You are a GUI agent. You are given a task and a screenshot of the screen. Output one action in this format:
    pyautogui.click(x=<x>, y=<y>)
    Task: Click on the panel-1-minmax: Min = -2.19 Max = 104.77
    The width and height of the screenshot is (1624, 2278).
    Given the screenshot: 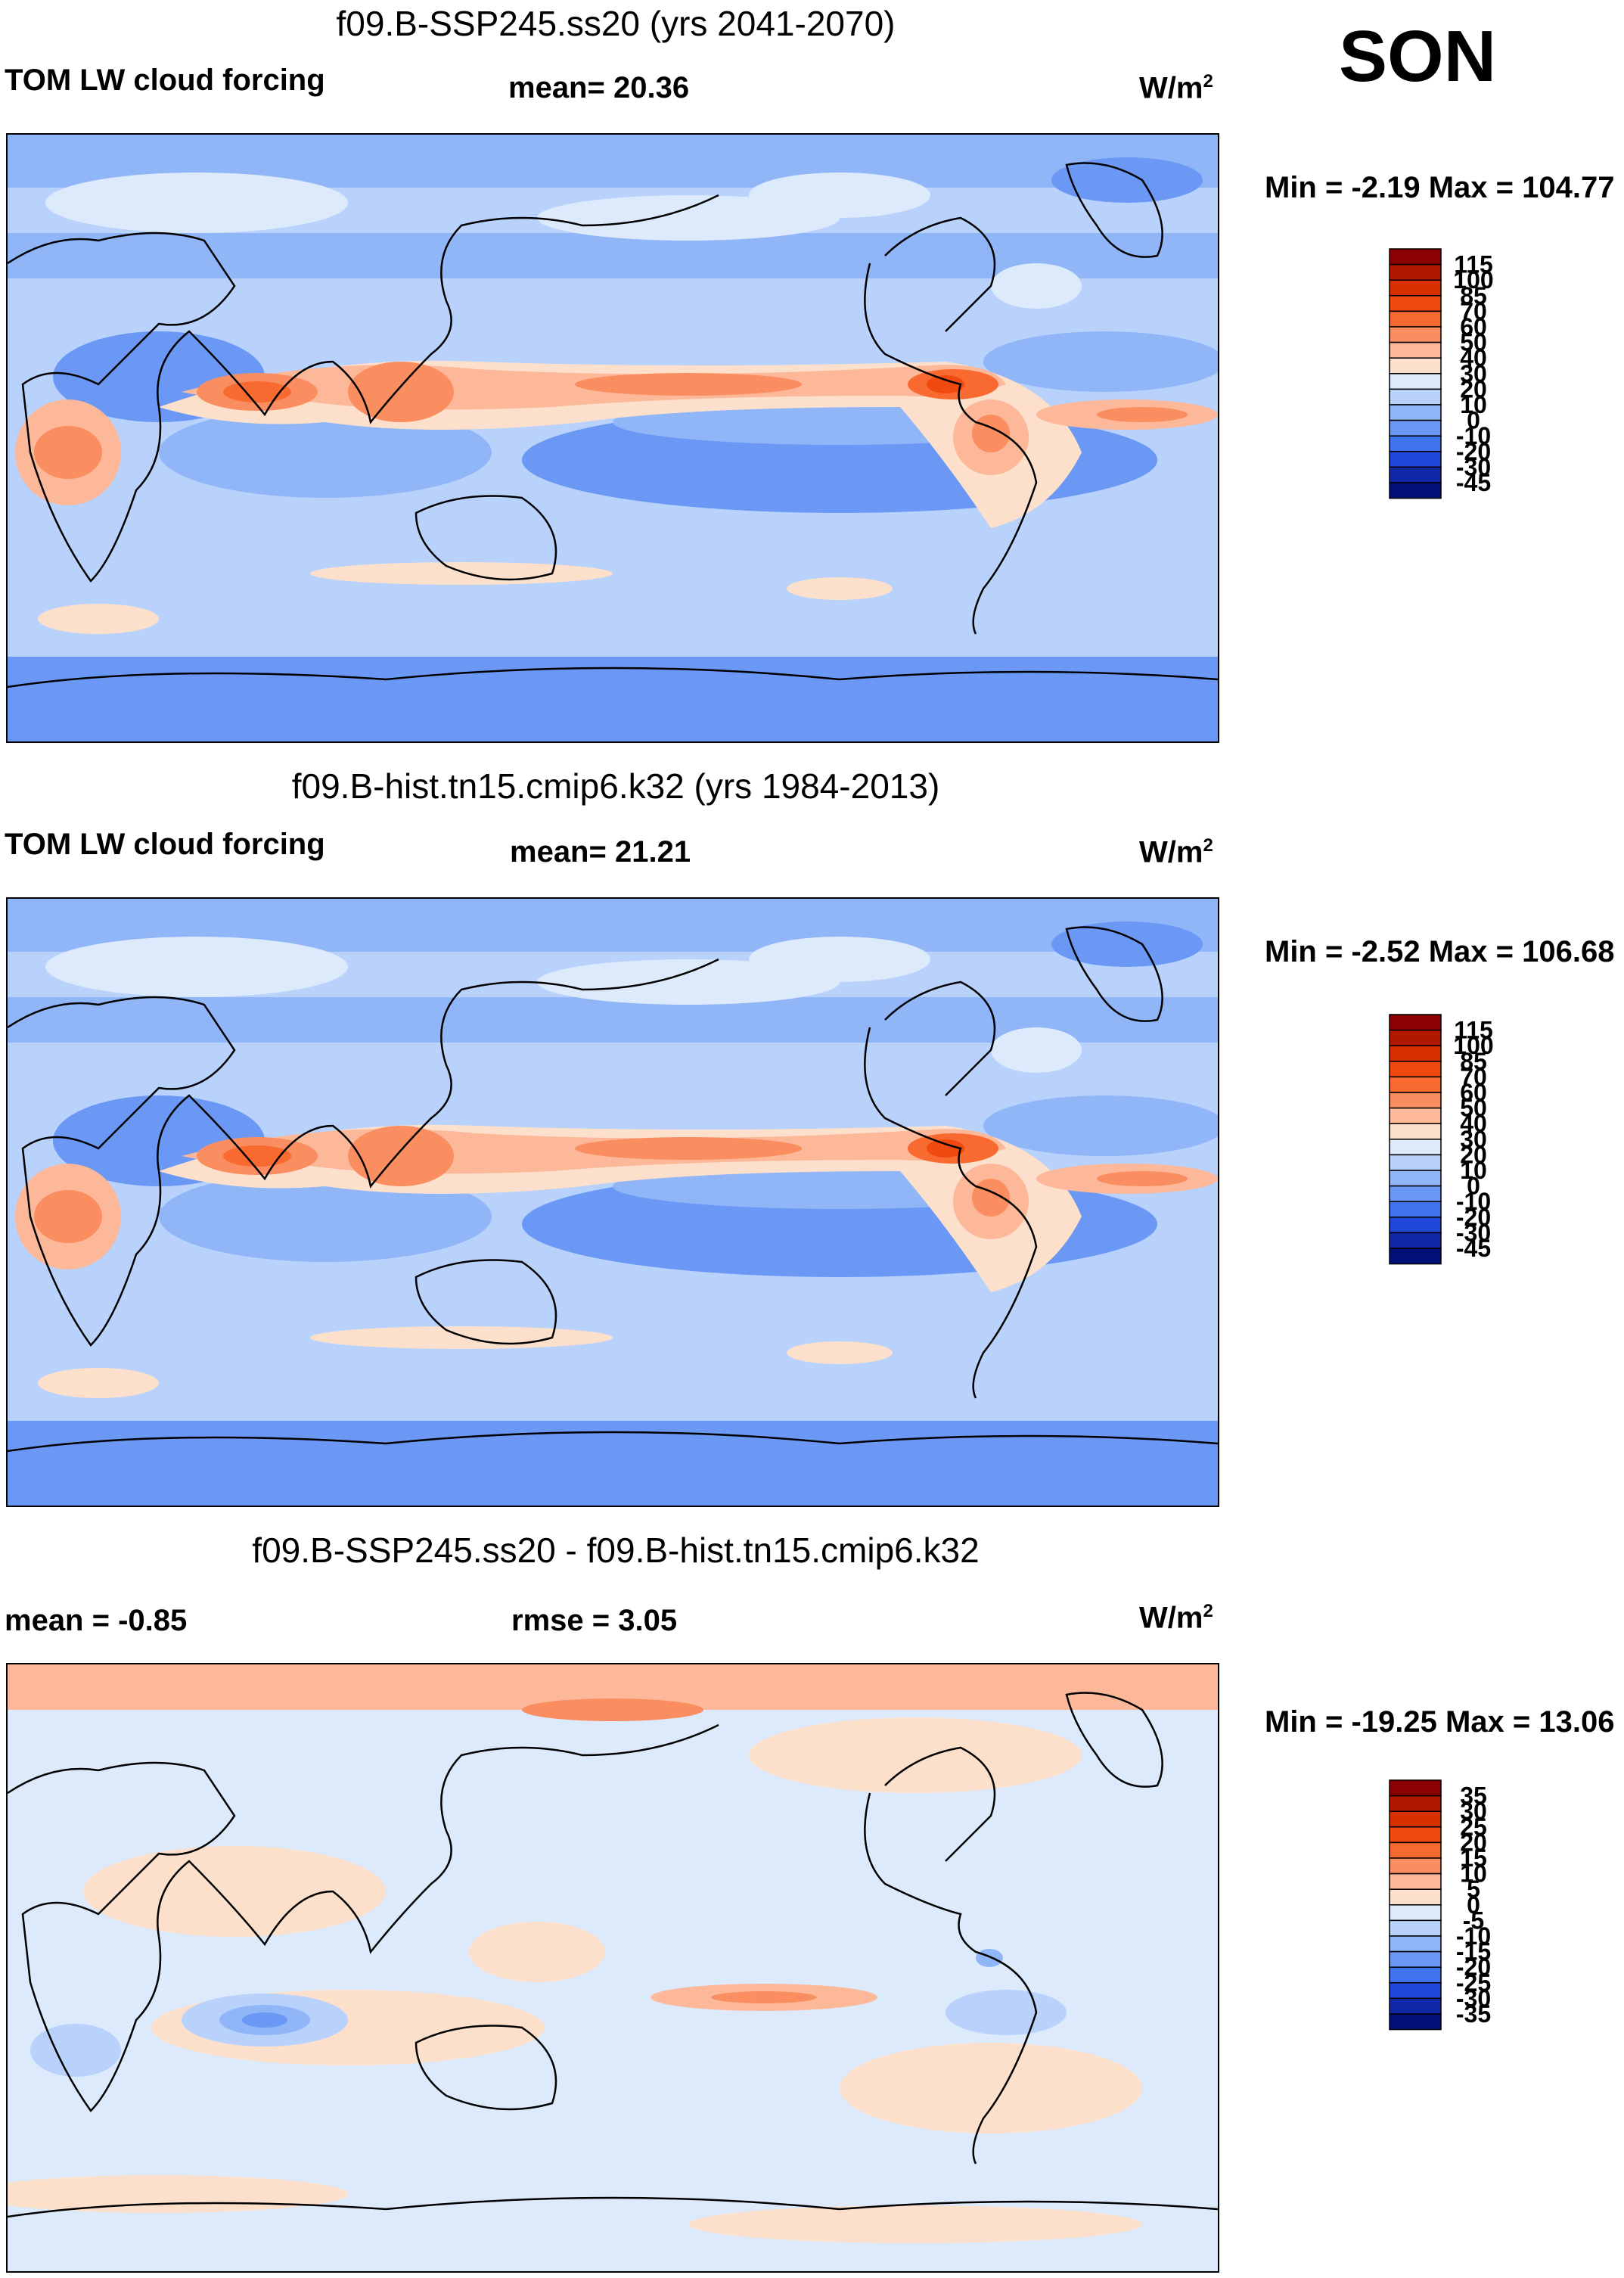 What is the action you would take?
    pyautogui.click(x=1440, y=187)
    